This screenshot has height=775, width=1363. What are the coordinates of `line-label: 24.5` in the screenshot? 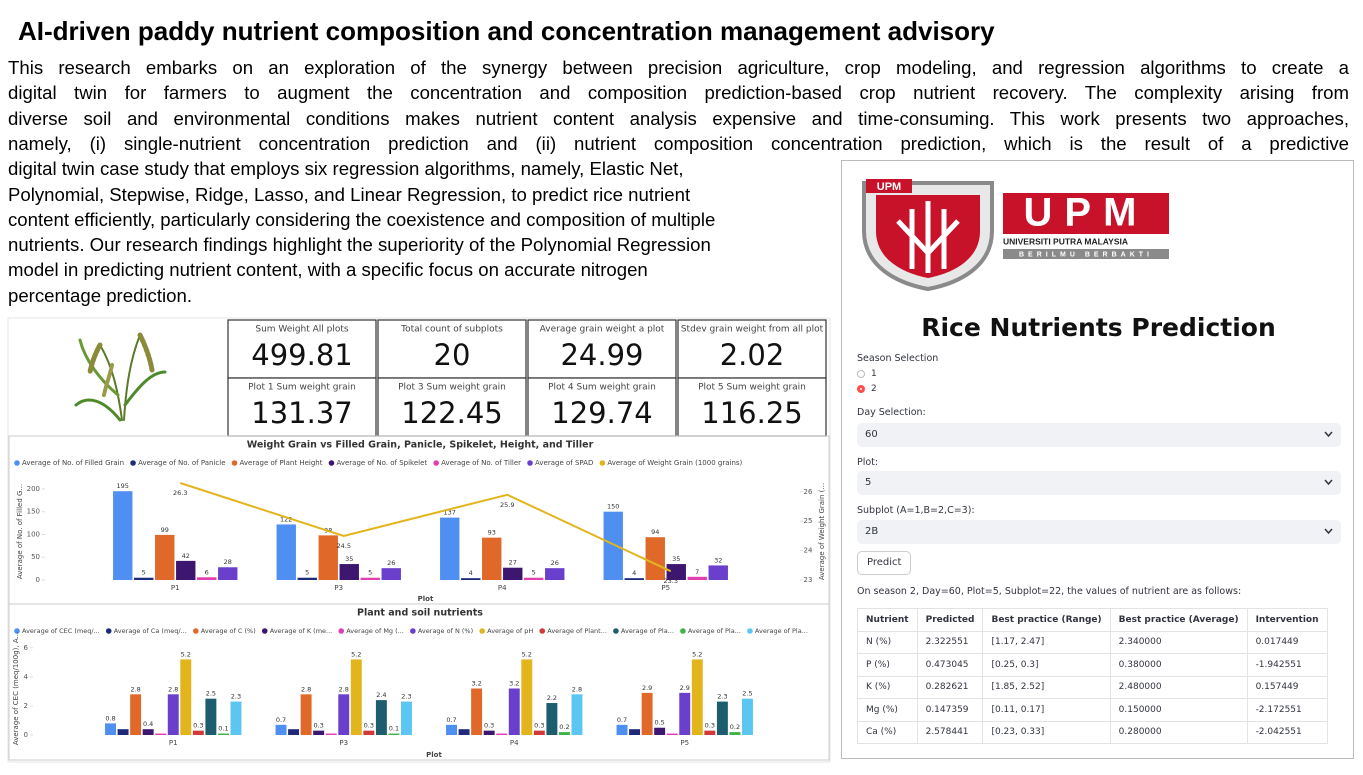 It's located at (344, 546).